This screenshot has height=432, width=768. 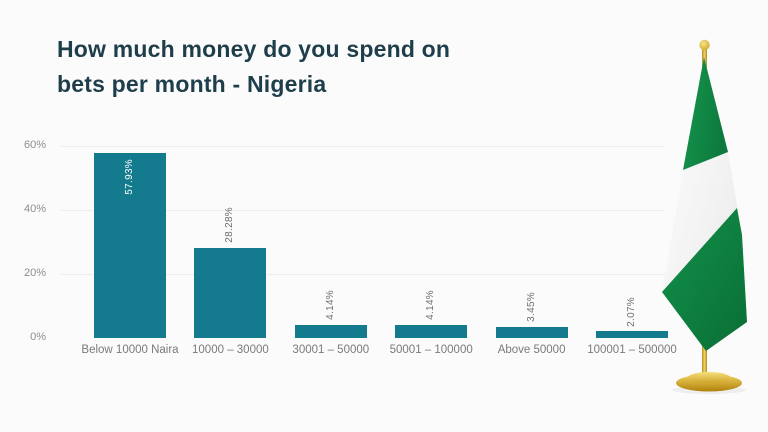 I want to click on bar-value-label: 3.45%, so click(x=531, y=307).